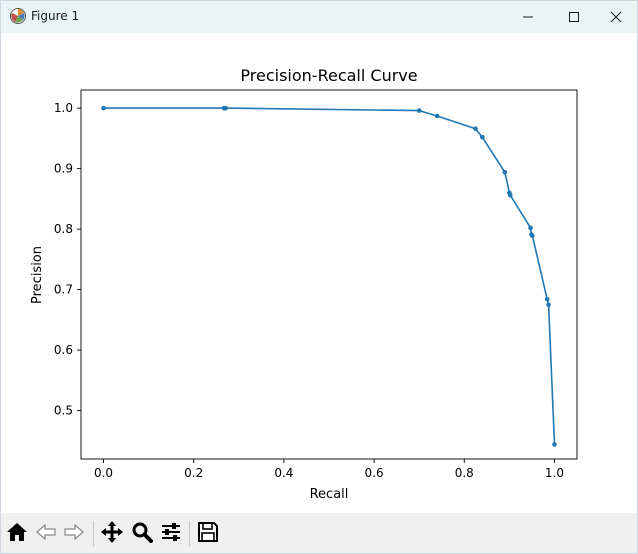 The width and height of the screenshot is (638, 554). What do you see at coordinates (328, 75) in the screenshot?
I see `chart-title: Precision-Recall Curve` at bounding box center [328, 75].